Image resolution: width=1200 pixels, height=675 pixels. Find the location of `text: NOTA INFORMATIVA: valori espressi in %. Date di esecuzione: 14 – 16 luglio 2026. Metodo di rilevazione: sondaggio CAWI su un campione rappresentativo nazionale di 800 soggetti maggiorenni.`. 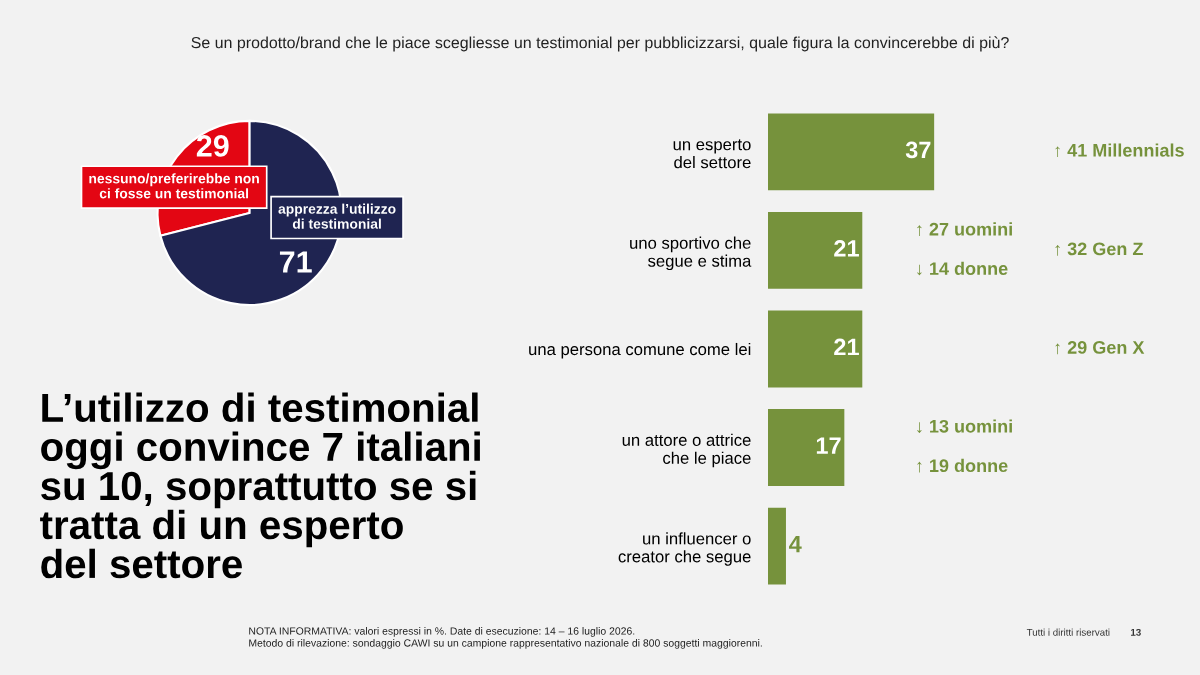

text: NOTA INFORMATIVA: valori espressi in %. Date di esecuzione: 14 – 16 luglio 2026. Metodo di rilevazione: sondaggio CAWI su un campione rappresentativo nazionale di 800 soggetti maggiorenni. is located at coordinates (505, 638).